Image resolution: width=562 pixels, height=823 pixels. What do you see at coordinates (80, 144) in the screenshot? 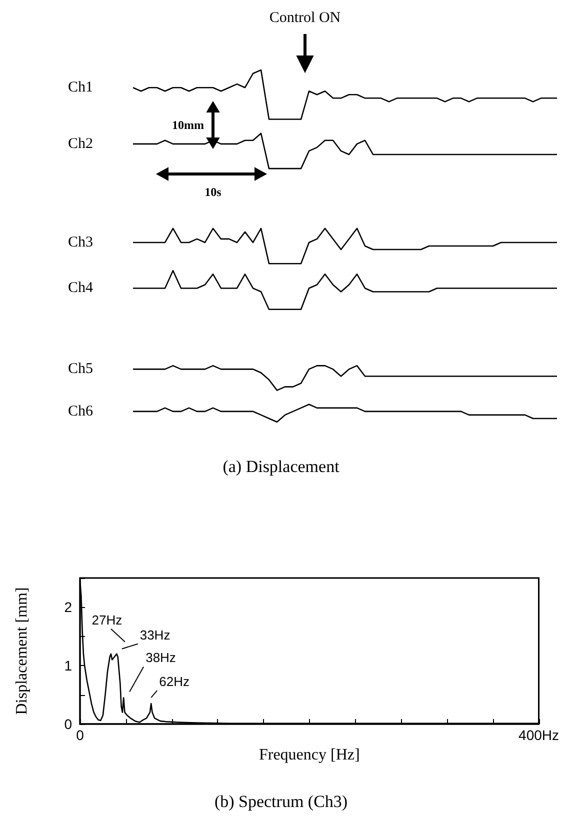
I see `text: Ch2` at bounding box center [80, 144].